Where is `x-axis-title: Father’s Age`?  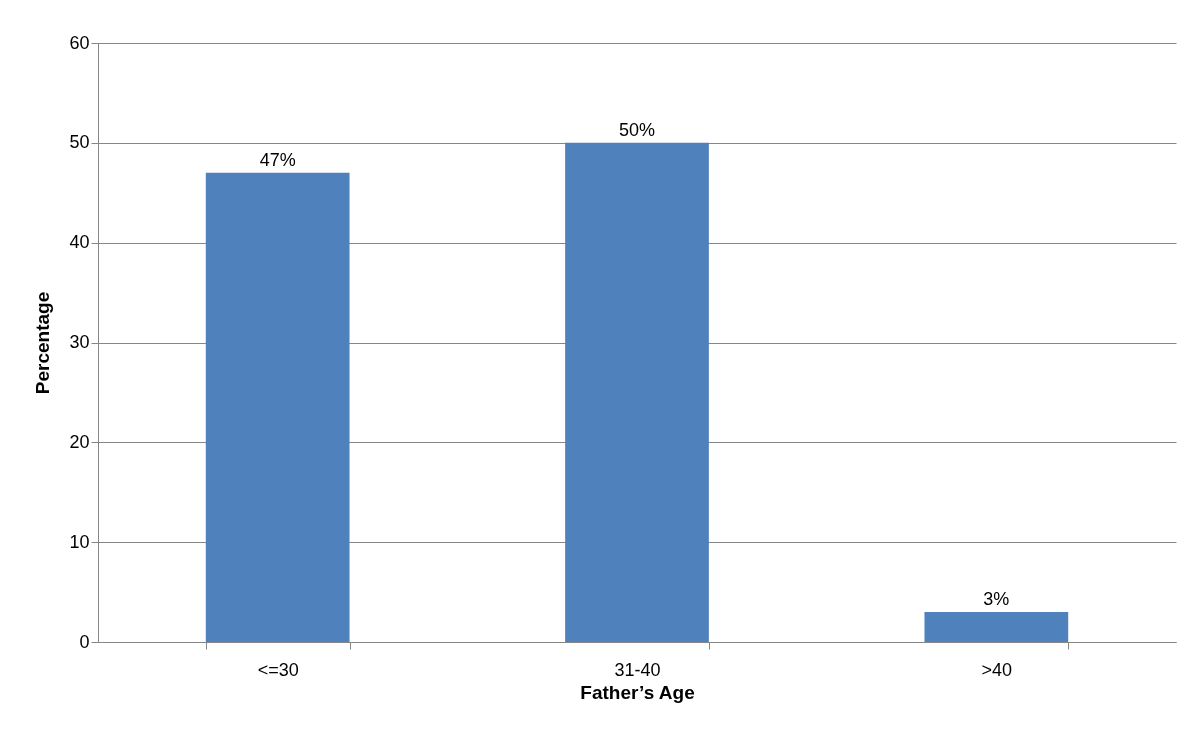 x-axis-title: Father’s Age is located at coordinates (637, 692).